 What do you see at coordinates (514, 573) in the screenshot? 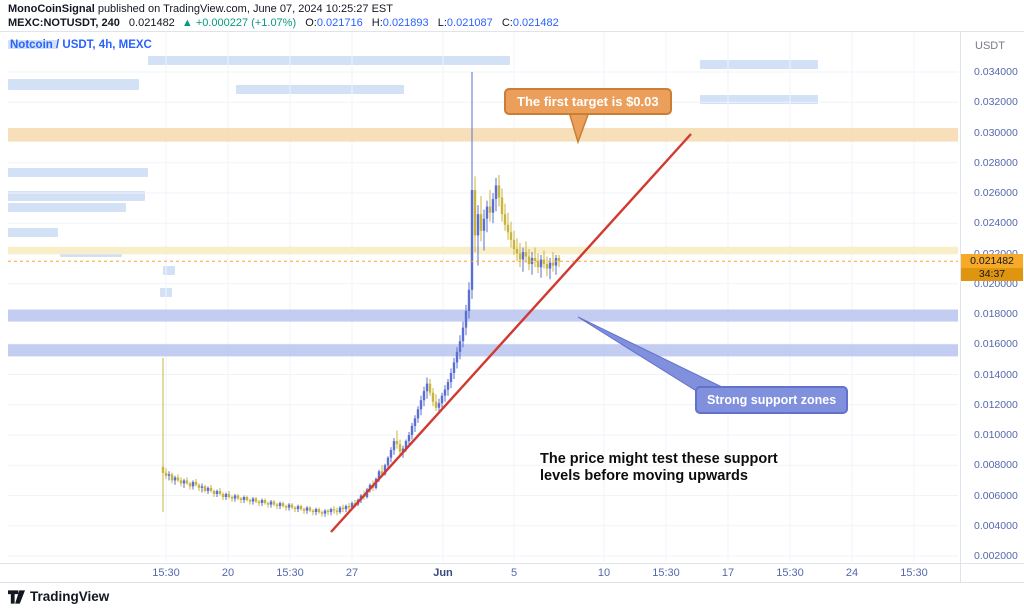
I see `time-tick-label: 5` at bounding box center [514, 573].